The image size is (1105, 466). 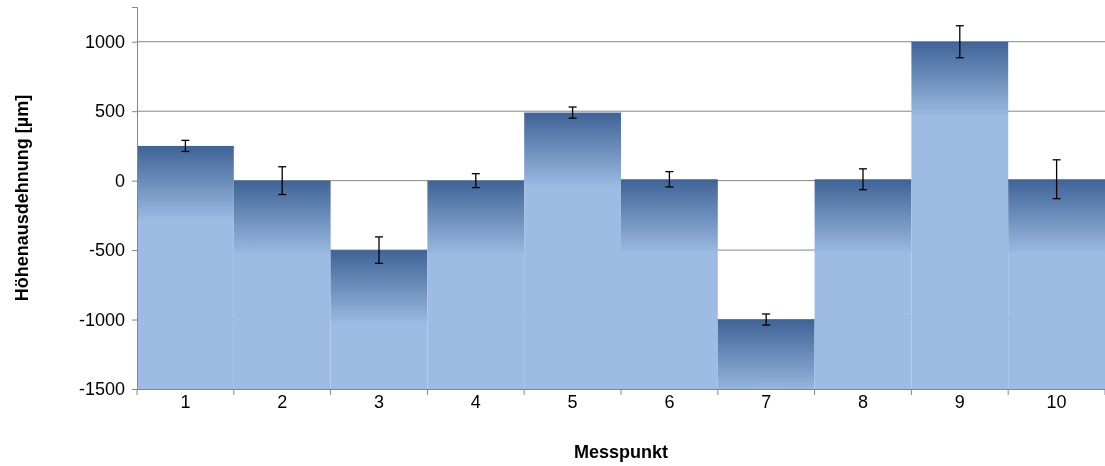 What do you see at coordinates (106, 250) in the screenshot?
I see `y-tick-label: -500` at bounding box center [106, 250].